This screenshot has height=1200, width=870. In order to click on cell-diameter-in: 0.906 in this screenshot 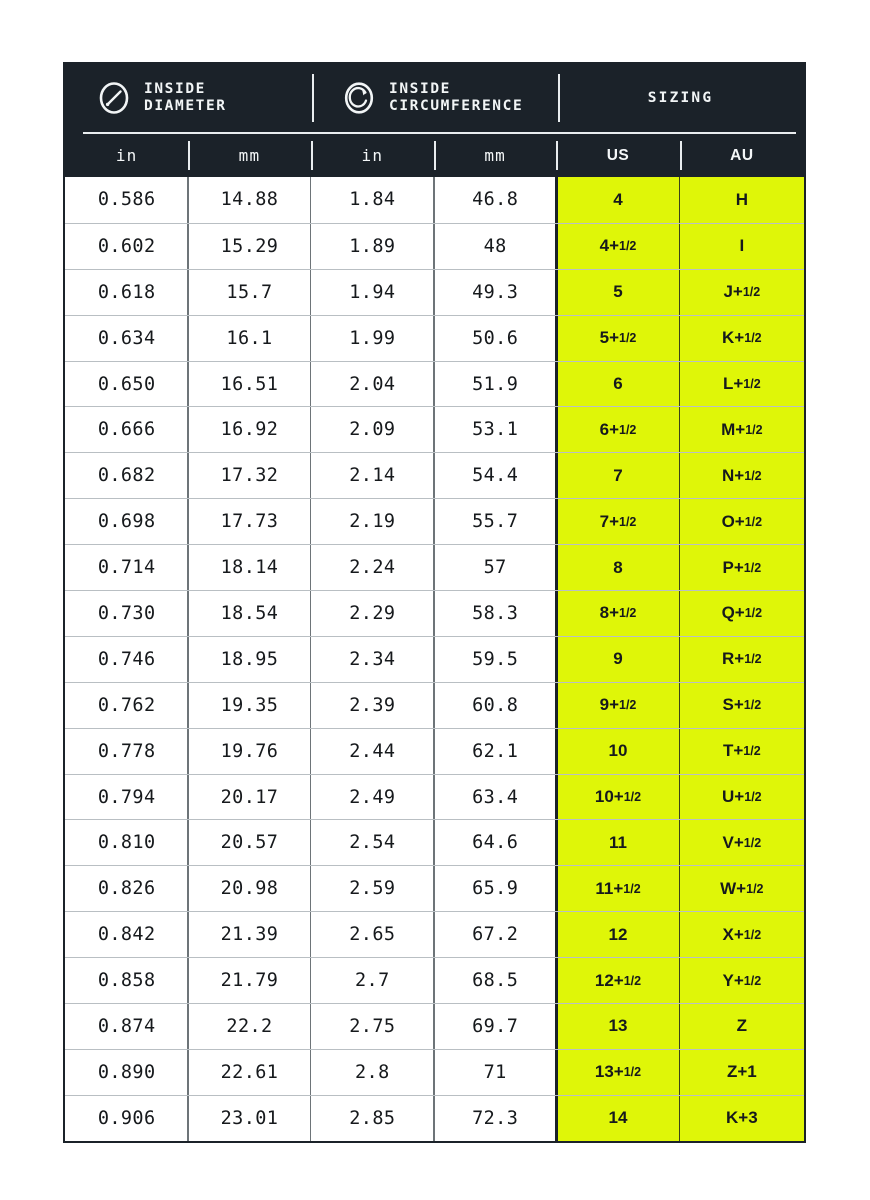, I will do `click(127, 1118)`.